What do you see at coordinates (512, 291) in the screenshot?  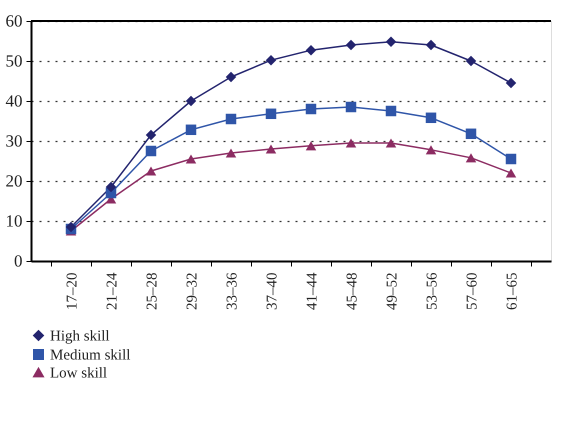 I see `x-tick-label: 61–65` at bounding box center [512, 291].